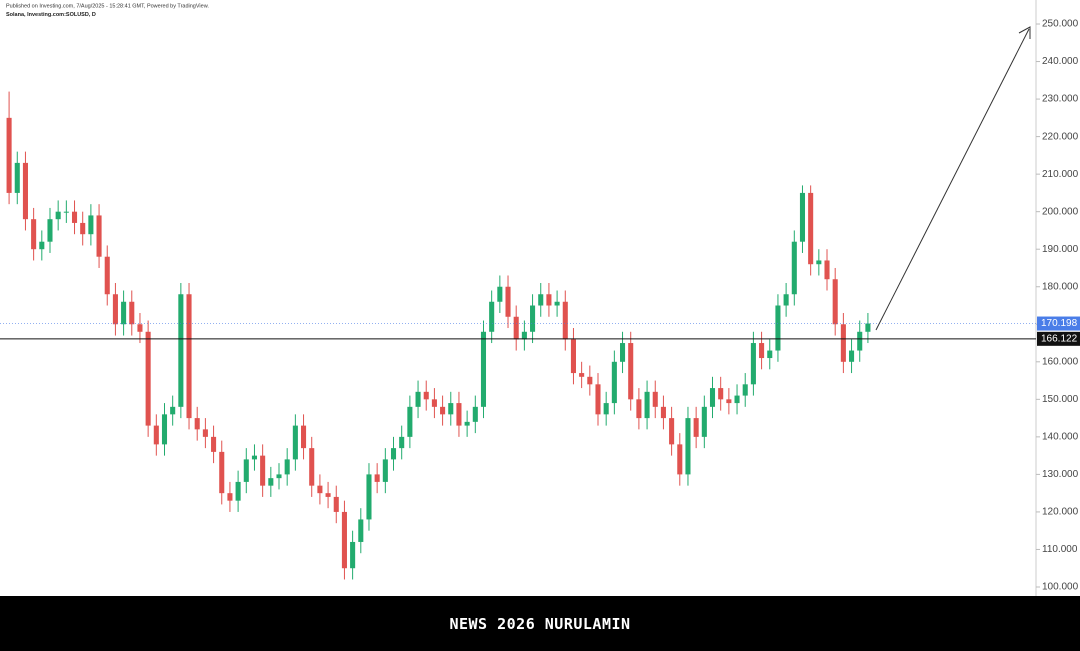 This screenshot has width=1080, height=651. Describe the element at coordinates (540, 623) in the screenshot. I see `footer-banner: NEWS 2026 NURULAMIN` at that location.